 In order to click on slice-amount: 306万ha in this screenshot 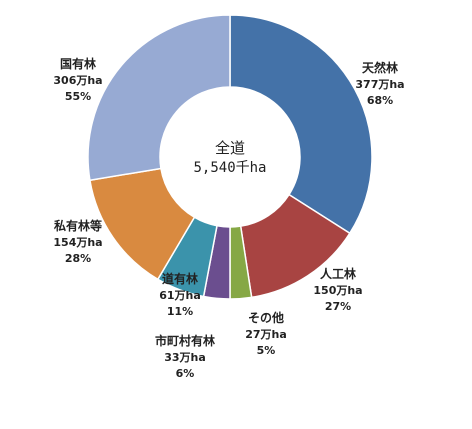, I will do `click(77, 80)`.